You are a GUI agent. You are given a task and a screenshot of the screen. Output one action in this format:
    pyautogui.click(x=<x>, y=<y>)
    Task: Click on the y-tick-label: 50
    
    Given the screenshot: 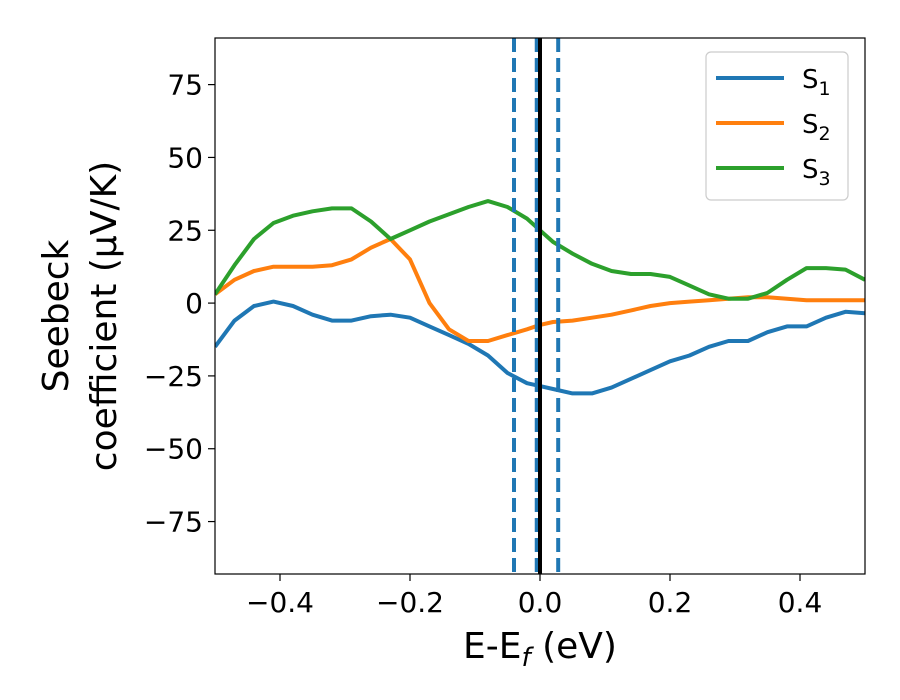 What is the action you would take?
    pyautogui.click(x=185, y=157)
    